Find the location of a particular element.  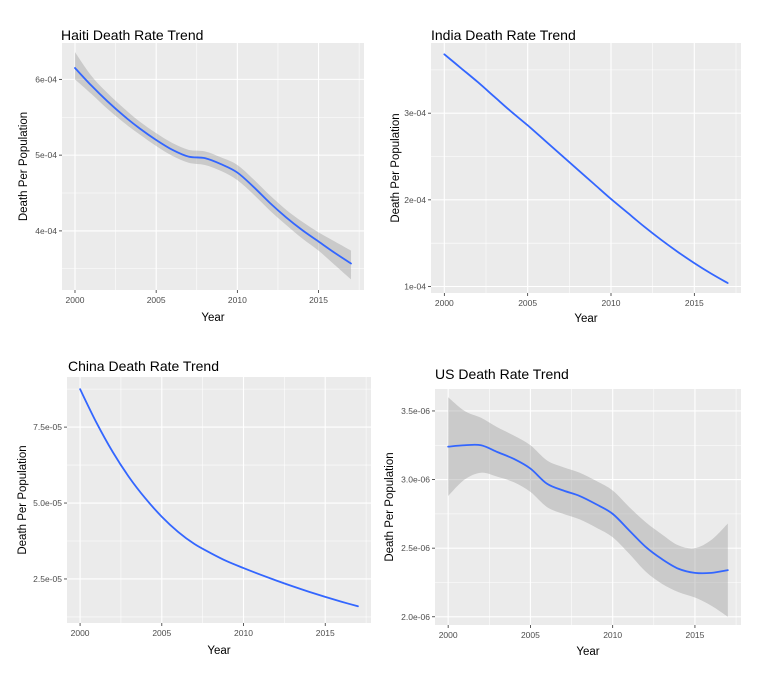

chart-title: Haiti Death Rate Trend is located at coordinates (132, 35).